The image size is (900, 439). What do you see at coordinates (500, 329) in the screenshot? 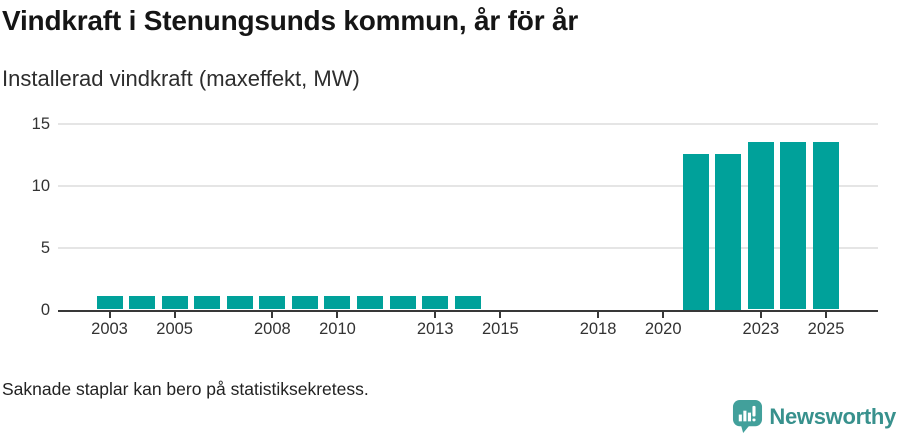
I see `x-axis-tick-label-2015: 2015` at bounding box center [500, 329].